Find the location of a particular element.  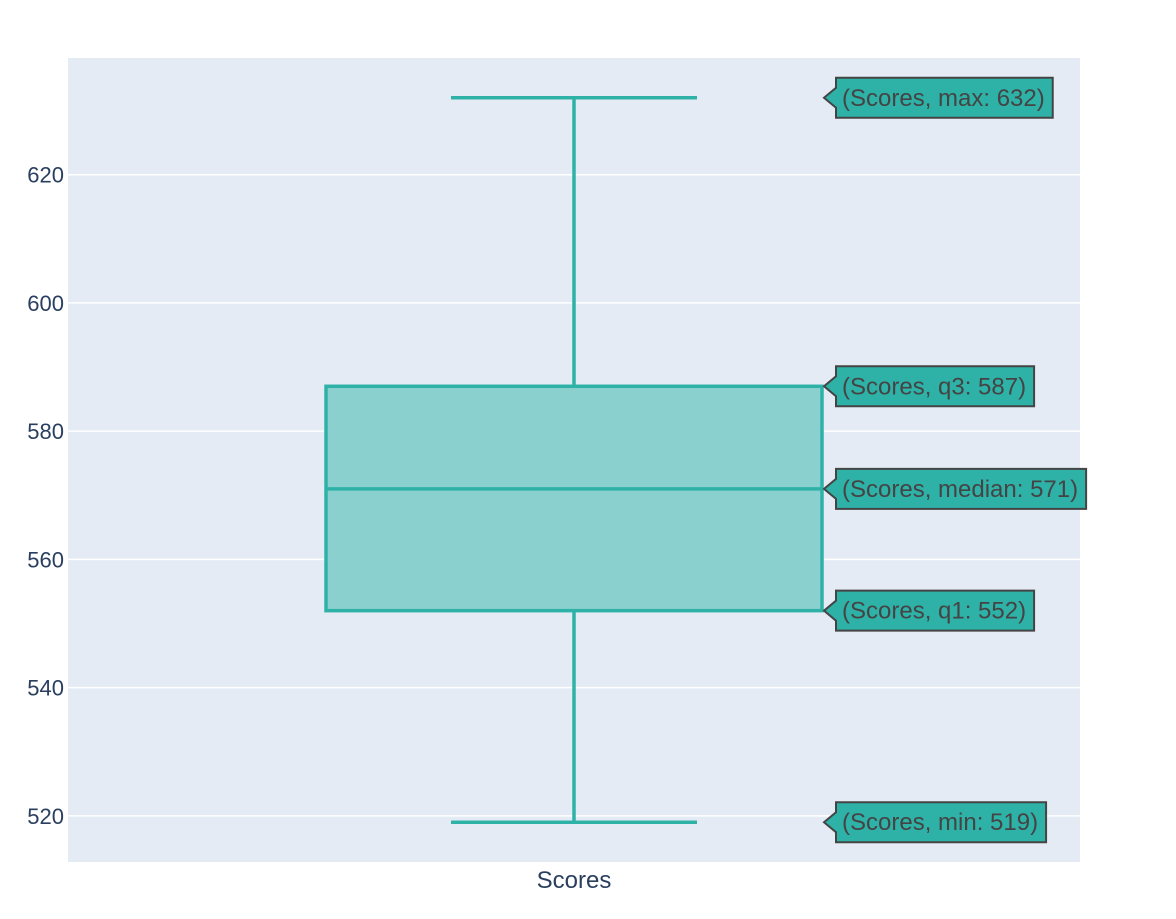

y-tick-label-520: 520 is located at coordinates (45, 816).